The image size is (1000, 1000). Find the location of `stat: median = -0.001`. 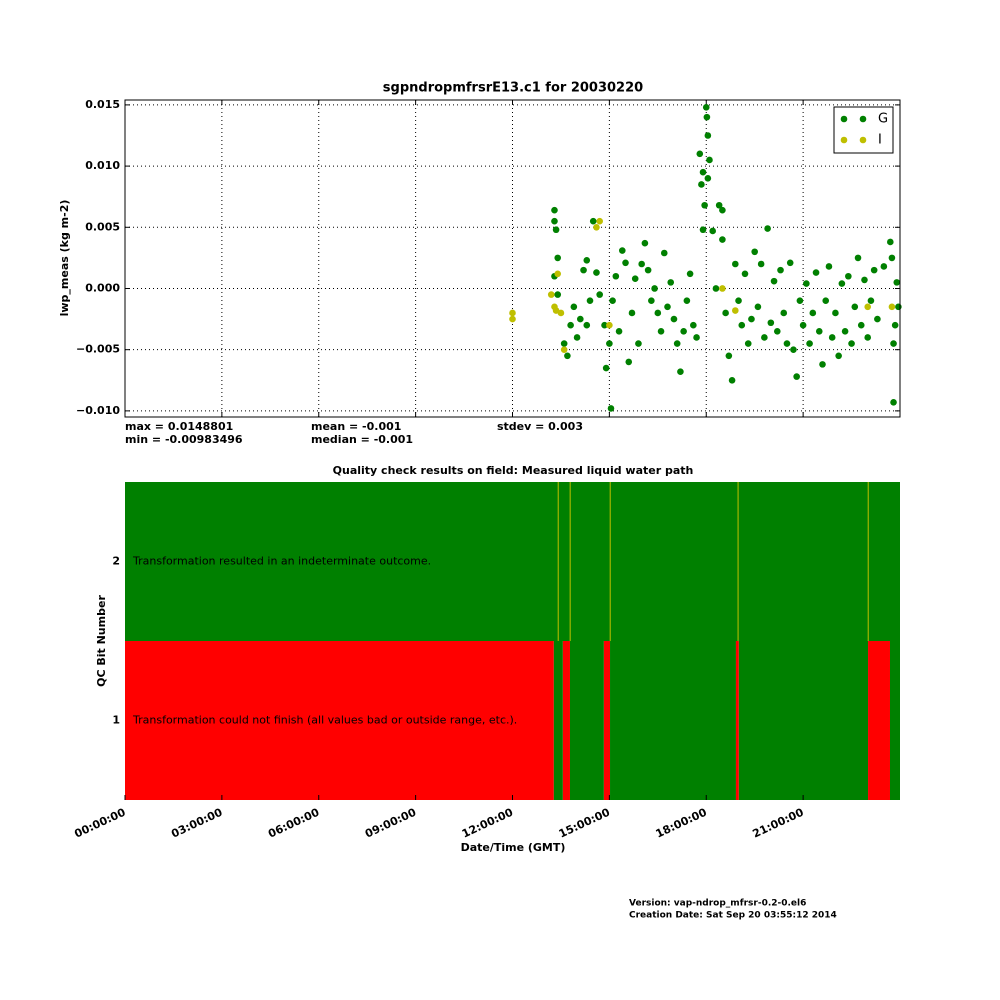

stat: median = -0.001 is located at coordinates (362, 439).